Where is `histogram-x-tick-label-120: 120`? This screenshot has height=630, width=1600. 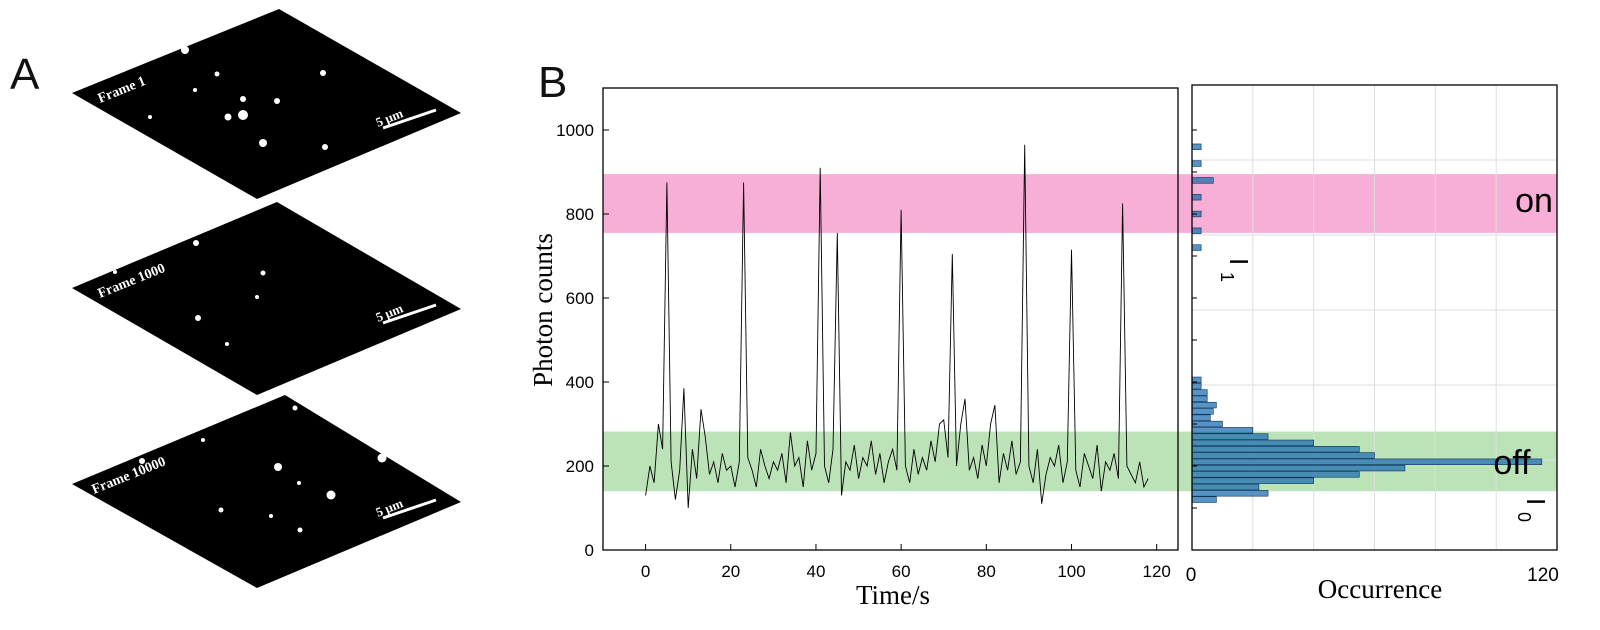
histogram-x-tick-label-120: 120 is located at coordinates (1543, 575).